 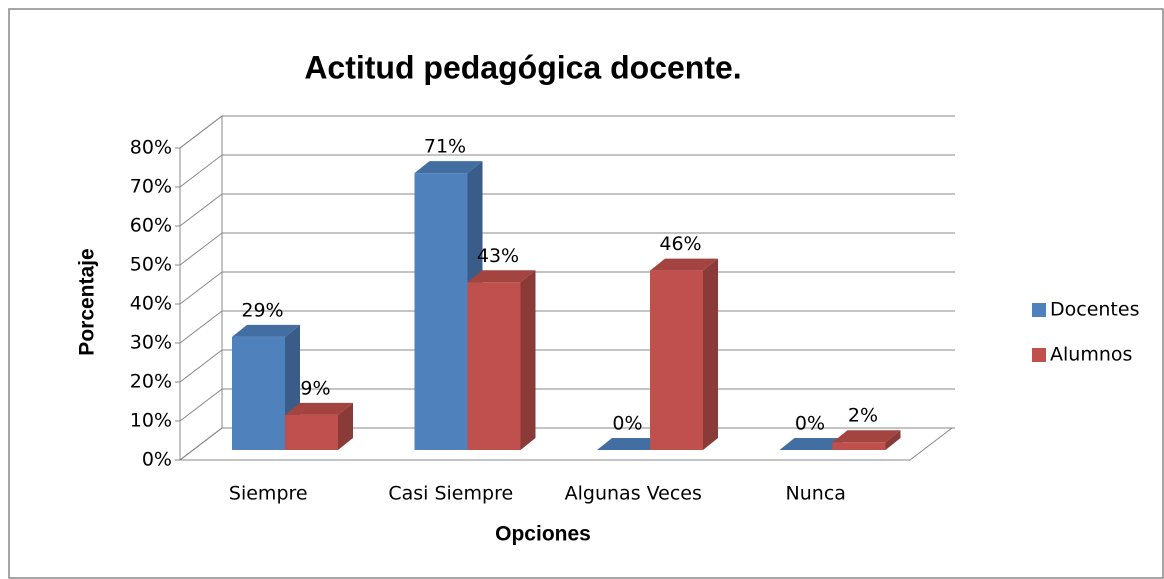 What do you see at coordinates (151, 226) in the screenshot?
I see `y-tick-label: 60%` at bounding box center [151, 226].